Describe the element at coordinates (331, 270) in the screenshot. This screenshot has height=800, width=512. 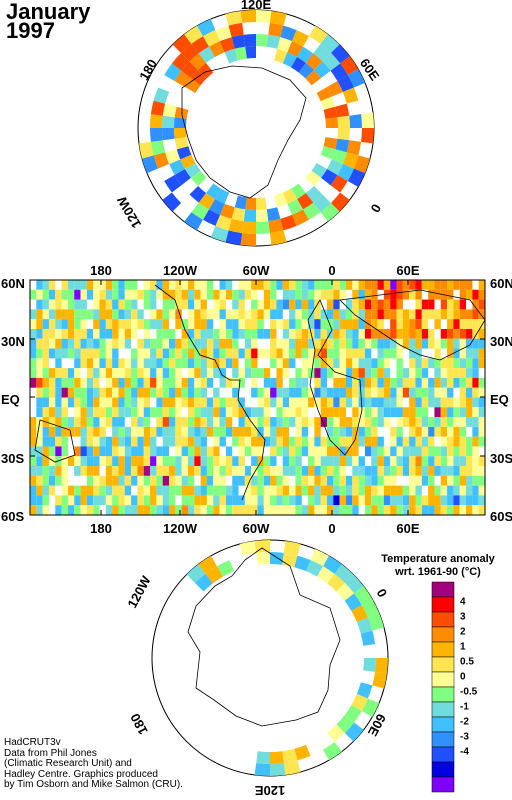
I see `lon-top-0: 0` at that location.